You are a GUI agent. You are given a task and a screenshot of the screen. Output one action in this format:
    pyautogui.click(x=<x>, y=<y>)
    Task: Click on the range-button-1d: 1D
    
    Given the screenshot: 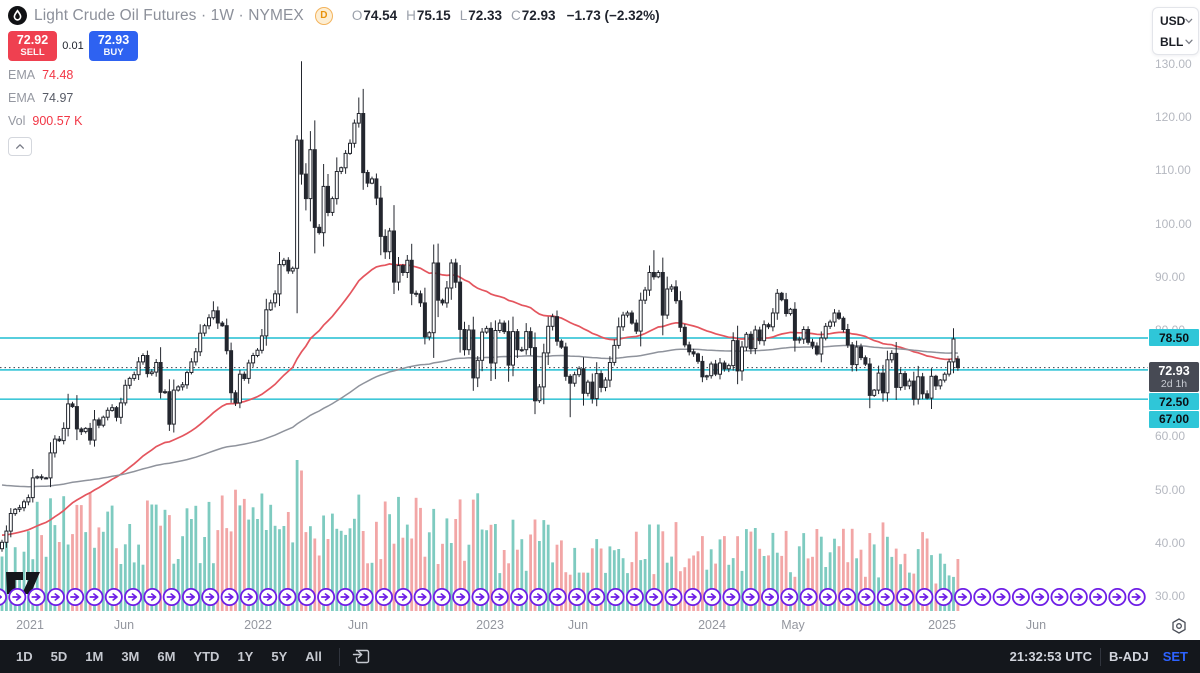 What is the action you would take?
    pyautogui.click(x=24, y=657)
    